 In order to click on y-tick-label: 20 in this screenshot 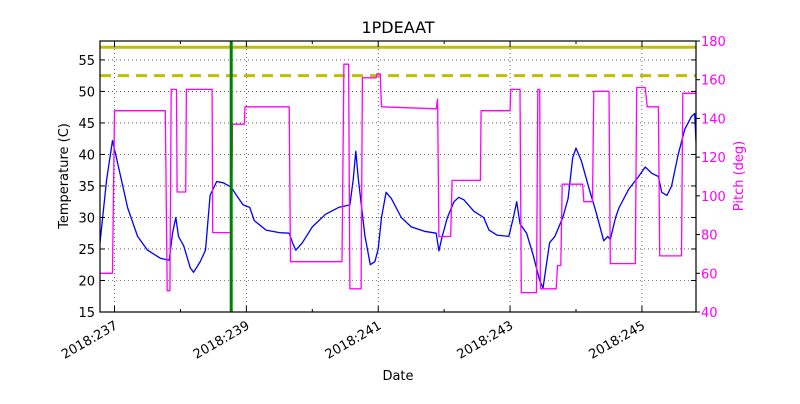, I will do `click(86, 281)`.